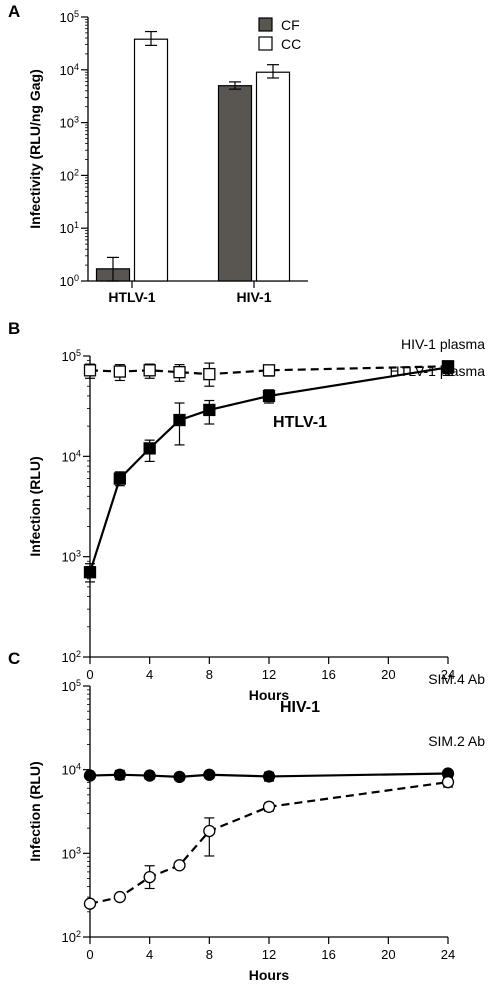  Describe the element at coordinates (71, 937) in the screenshot. I see `y-tick-label-c-2: 10²` at that location.